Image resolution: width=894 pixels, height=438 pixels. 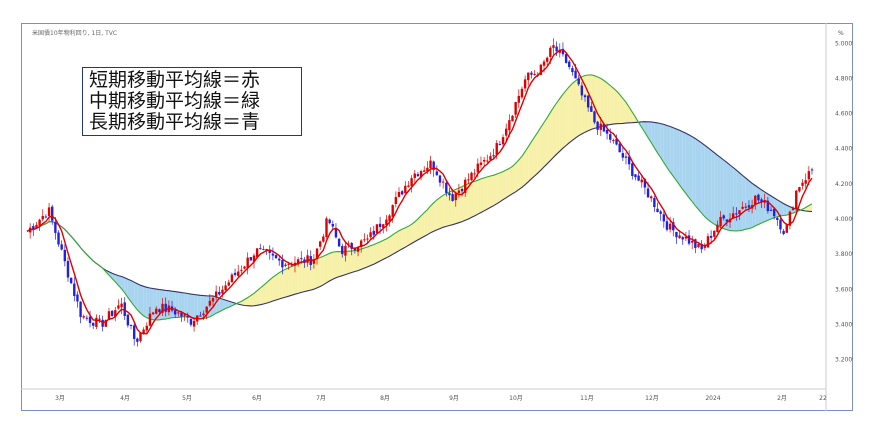 I want to click on y-unit-label: %, so click(x=841, y=33).